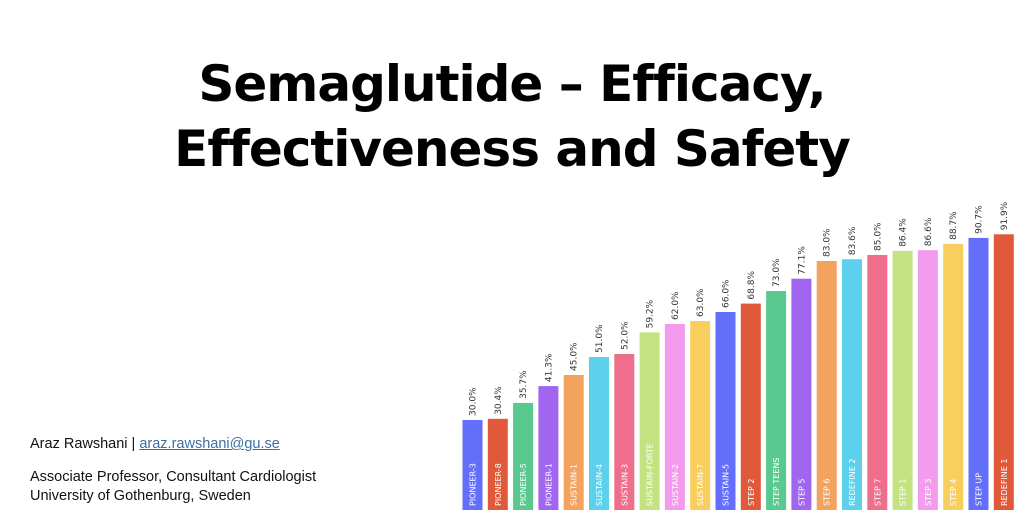 The width and height of the screenshot is (1024, 520). What do you see at coordinates (701, 302) in the screenshot?
I see `data-label-sustain-7: 63.0%` at bounding box center [701, 302].